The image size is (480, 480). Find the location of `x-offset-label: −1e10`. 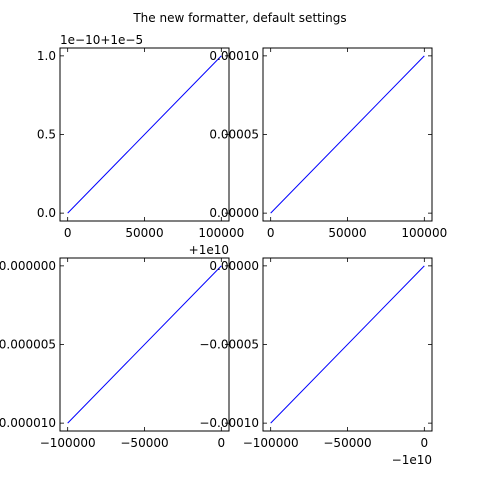

x-offset-label: −1e10 is located at coordinates (412, 460).